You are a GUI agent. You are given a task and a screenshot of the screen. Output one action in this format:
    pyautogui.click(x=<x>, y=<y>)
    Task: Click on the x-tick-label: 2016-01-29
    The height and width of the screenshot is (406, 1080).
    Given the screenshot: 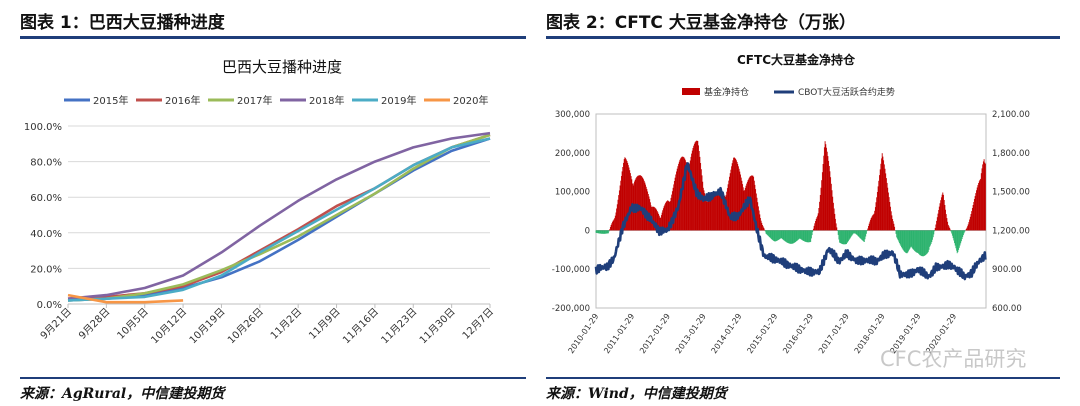 What is the action you would take?
    pyautogui.click(x=798, y=333)
    